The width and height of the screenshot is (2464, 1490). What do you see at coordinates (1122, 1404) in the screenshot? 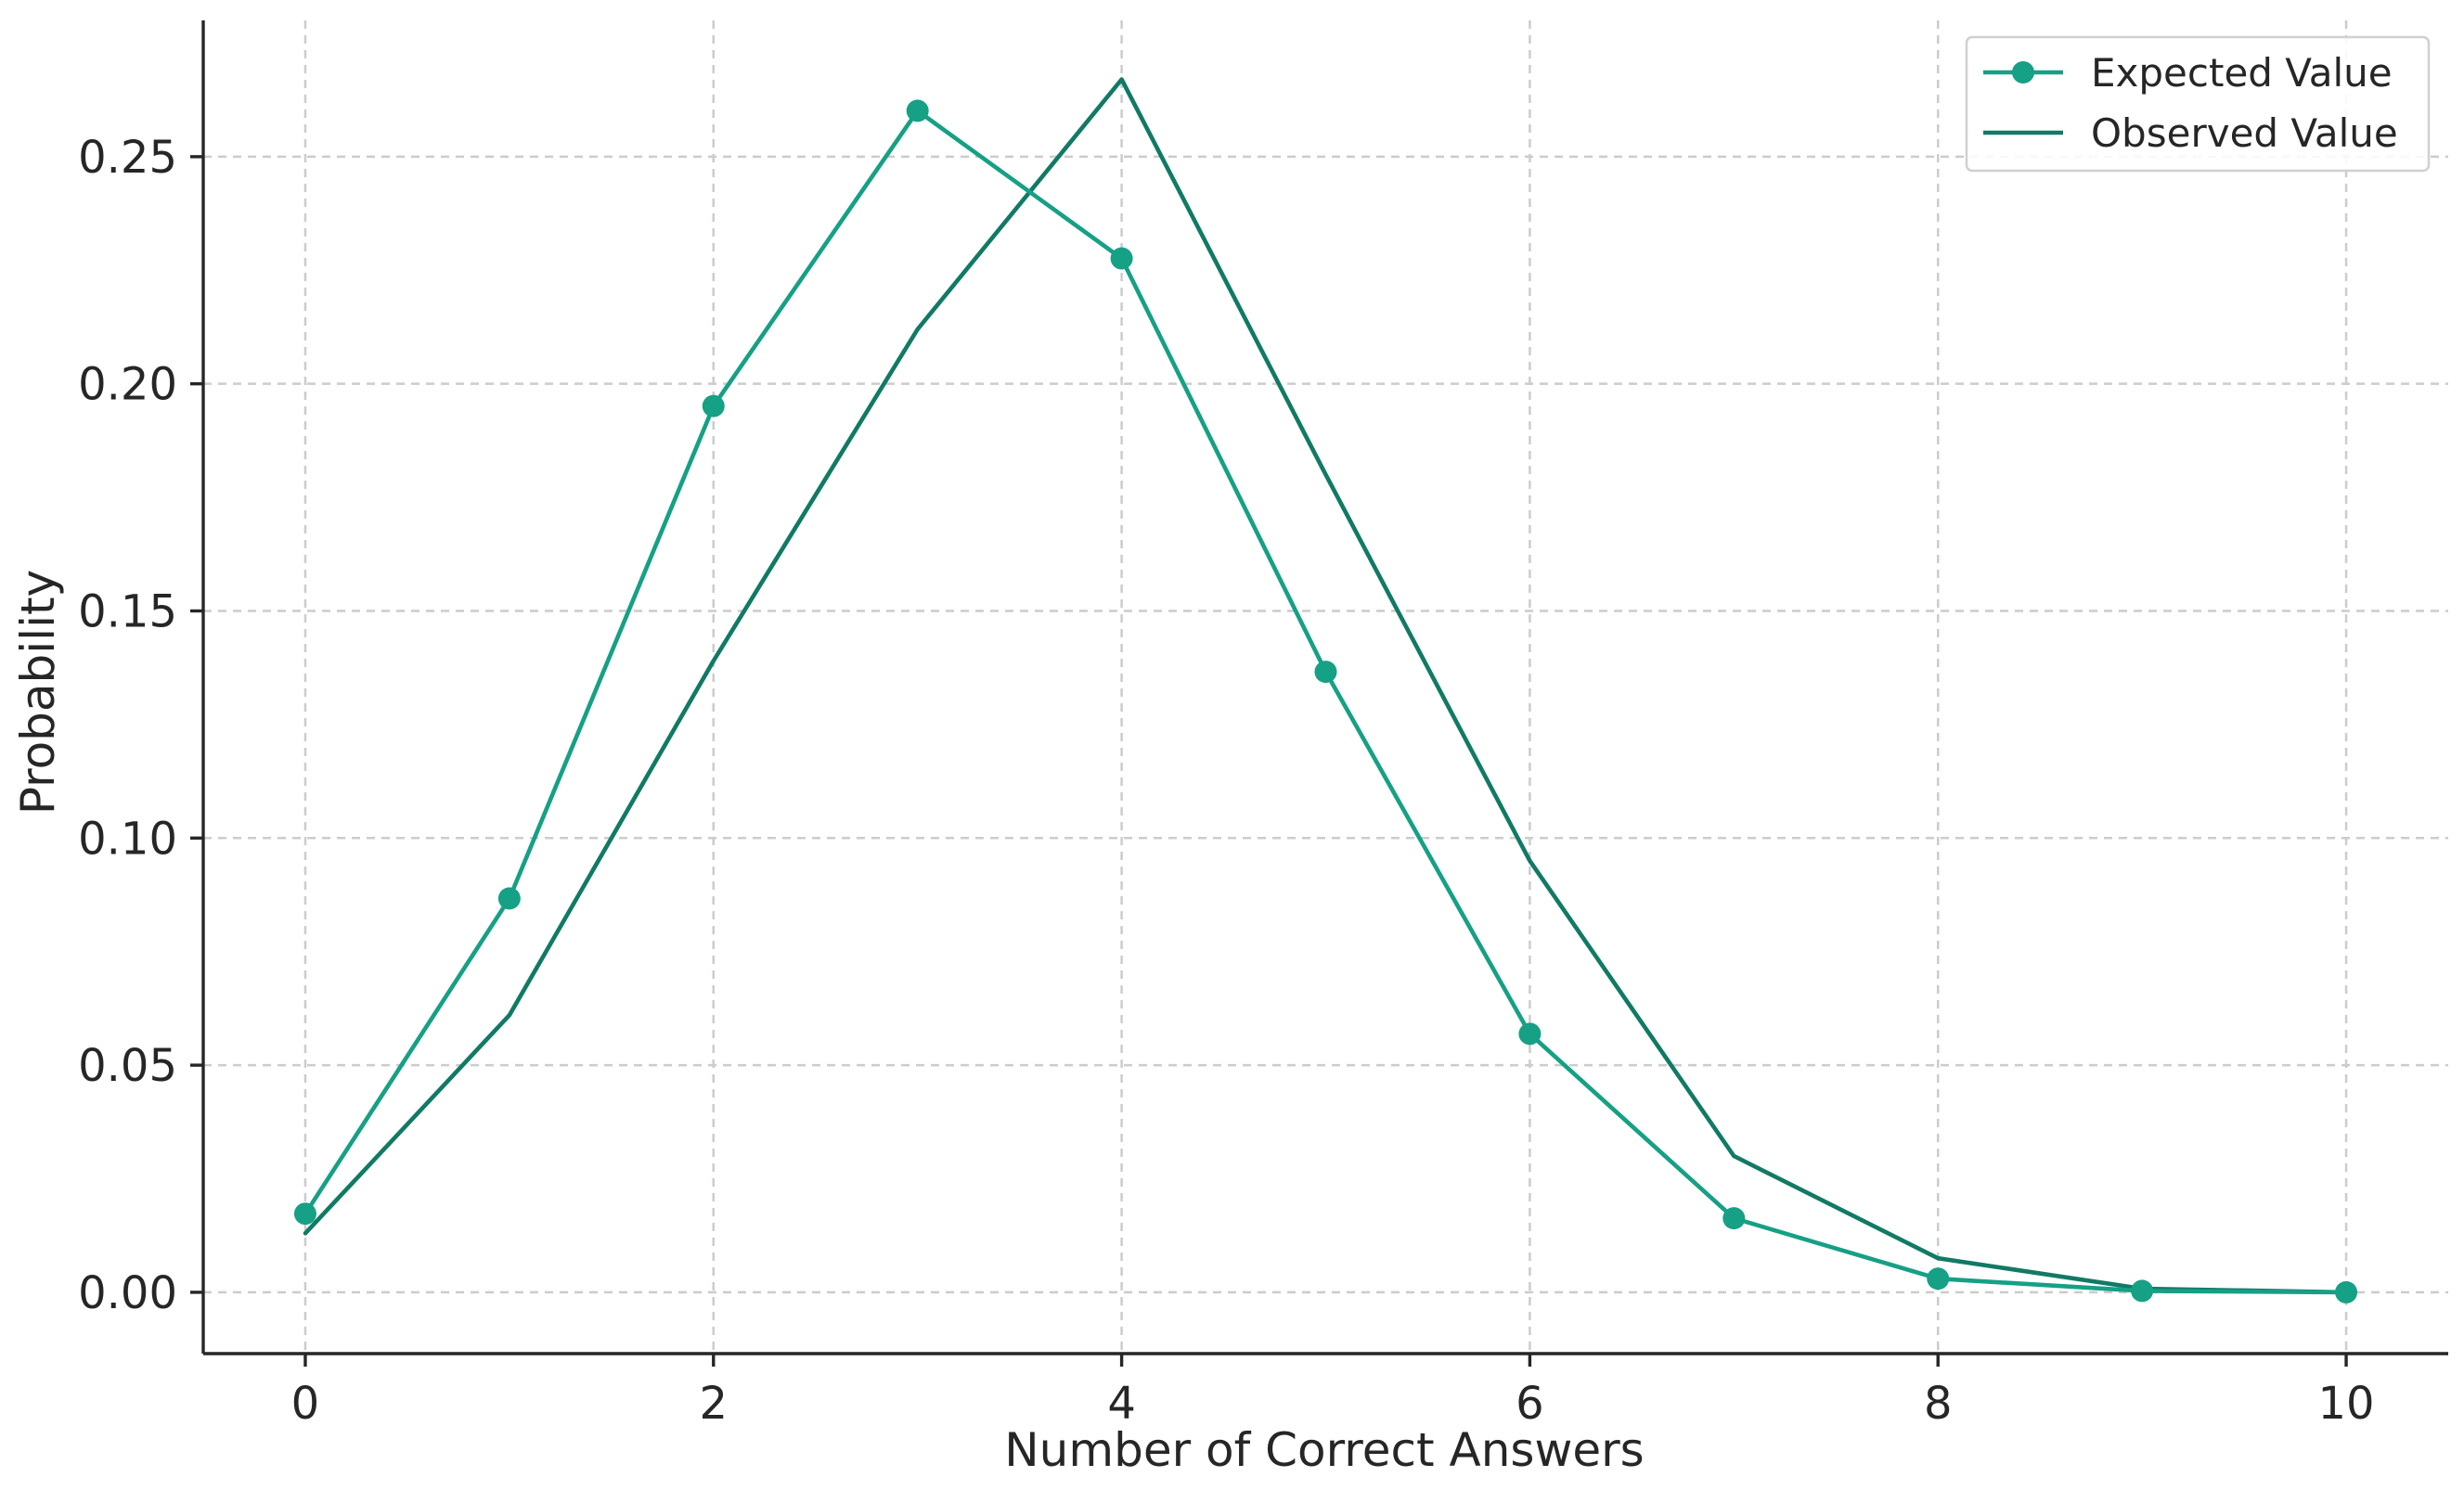
I see `x-tick-label: 4` at bounding box center [1122, 1404].